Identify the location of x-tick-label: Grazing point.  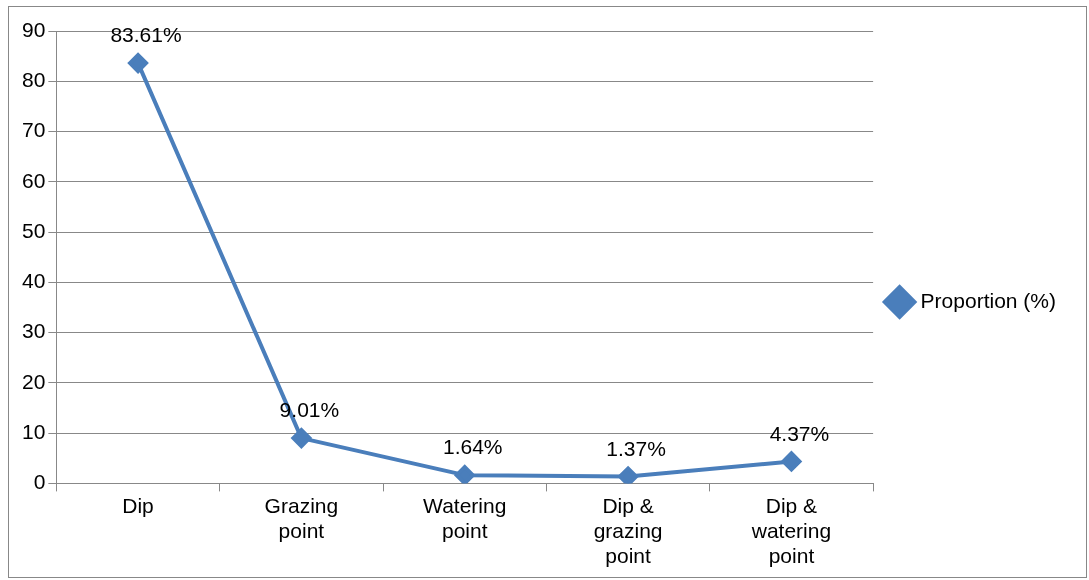
(301, 517).